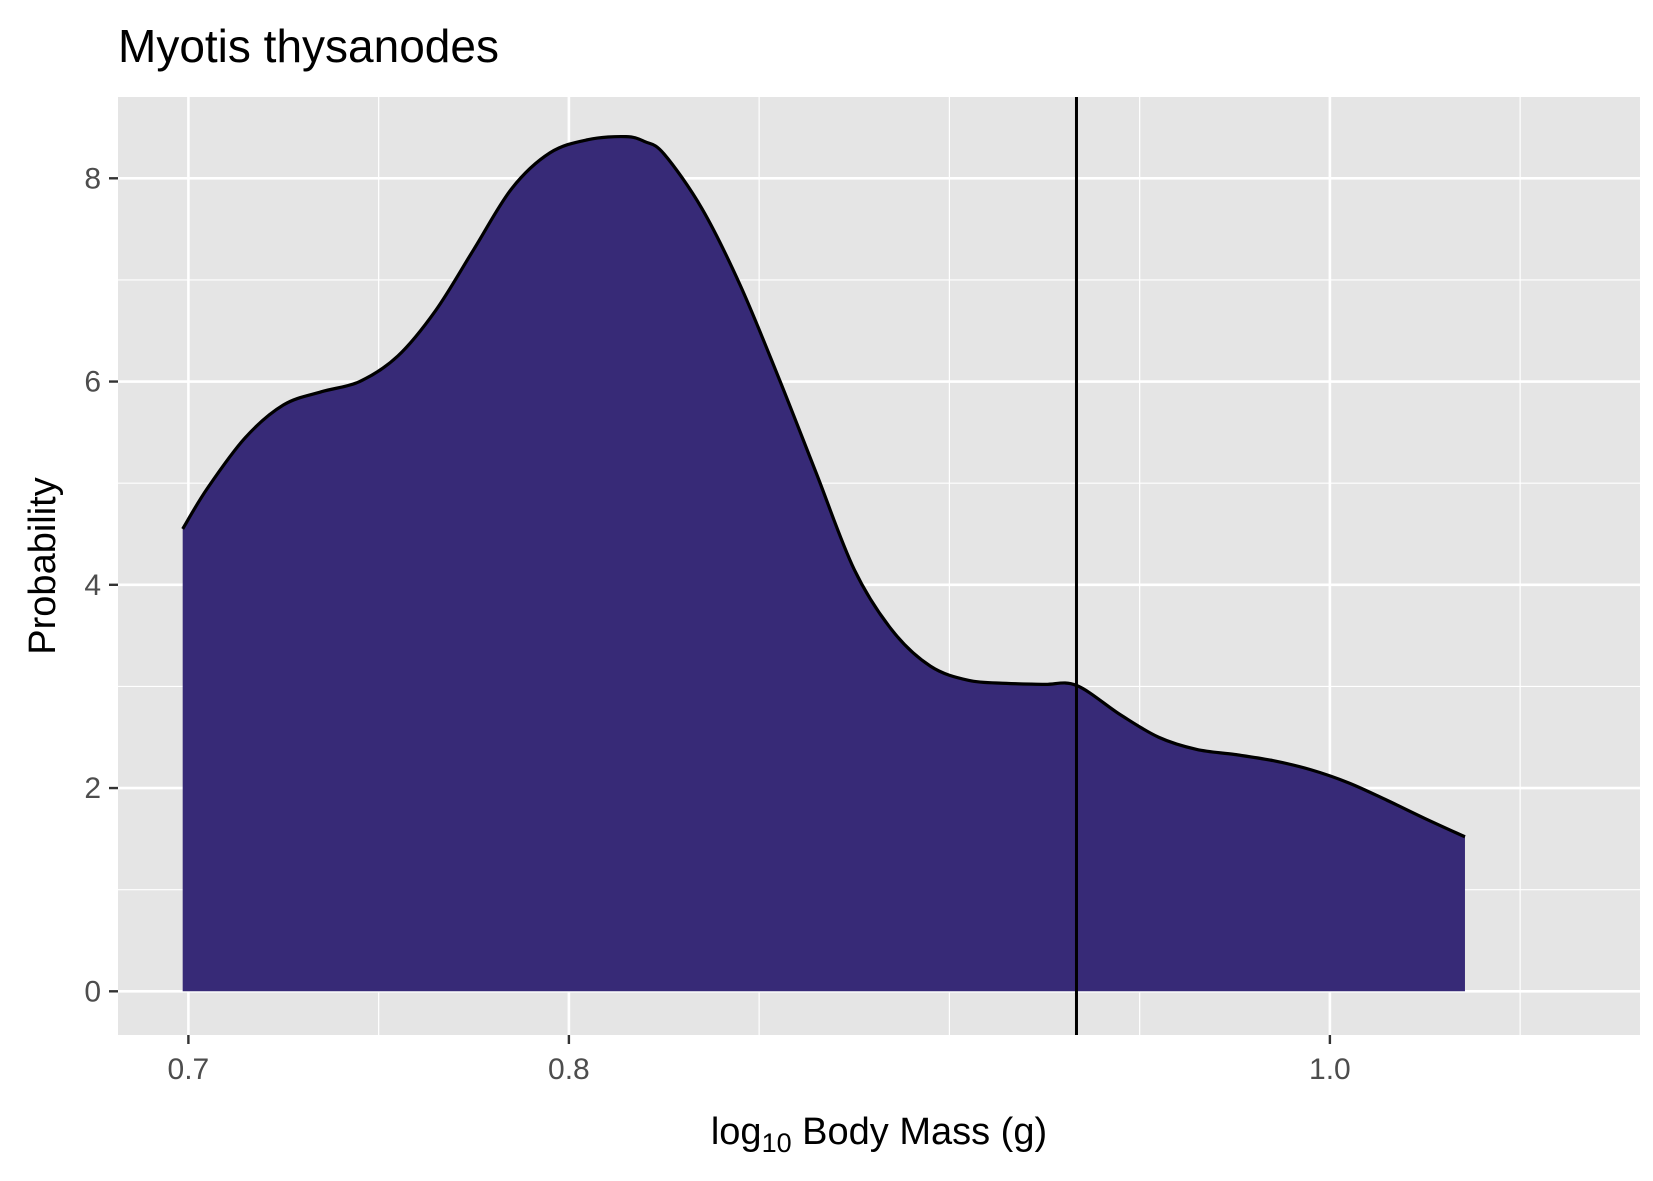  What do you see at coordinates (759, 1060) in the screenshot?
I see `x-axis: 0.7 0.8 1.0` at bounding box center [759, 1060].